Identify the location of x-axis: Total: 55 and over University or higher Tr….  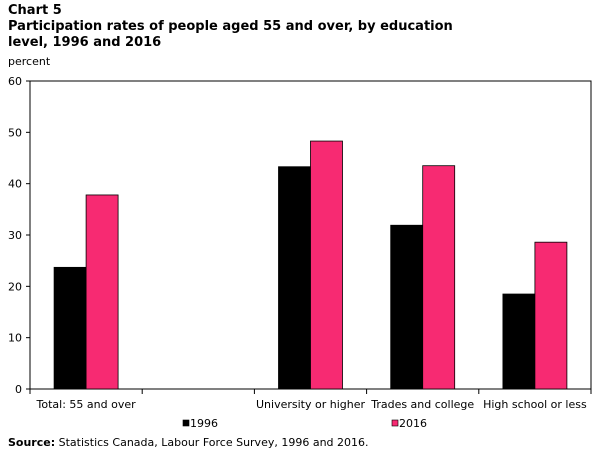
(310, 399).